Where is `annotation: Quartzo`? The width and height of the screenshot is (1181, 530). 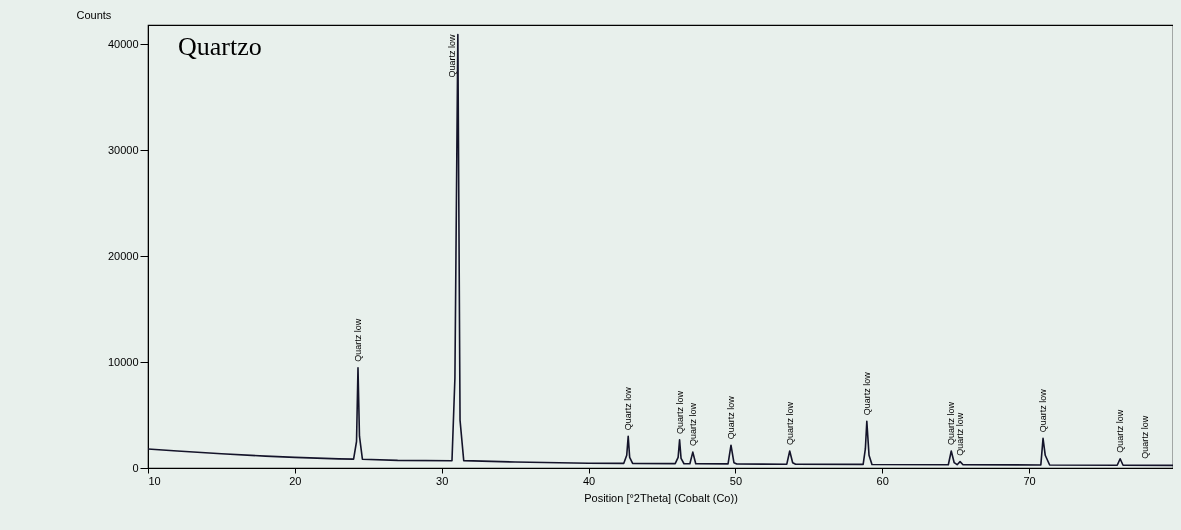 annotation: Quartzo is located at coordinates (220, 46).